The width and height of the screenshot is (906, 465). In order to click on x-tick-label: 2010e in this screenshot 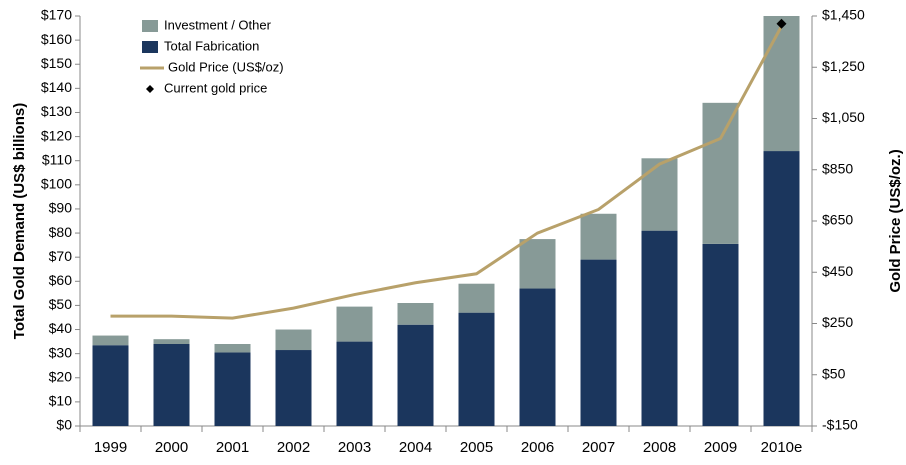, I will do `click(782, 447)`.